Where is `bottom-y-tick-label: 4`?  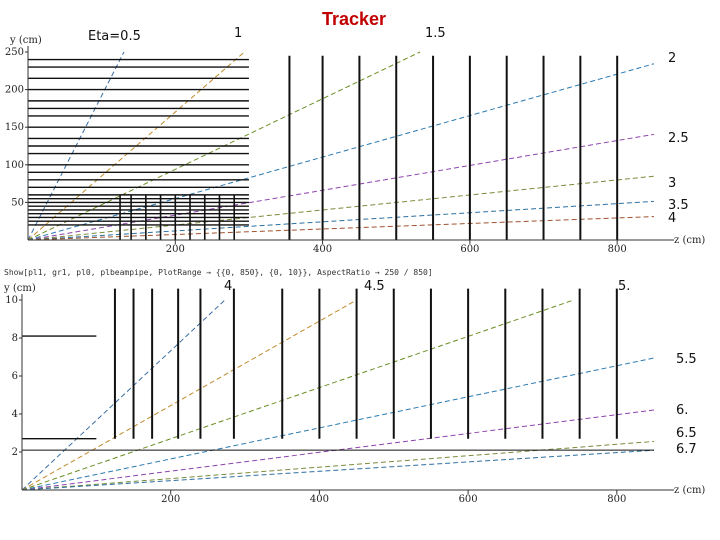 bottom-y-tick-label: 4 is located at coordinates (15, 414).